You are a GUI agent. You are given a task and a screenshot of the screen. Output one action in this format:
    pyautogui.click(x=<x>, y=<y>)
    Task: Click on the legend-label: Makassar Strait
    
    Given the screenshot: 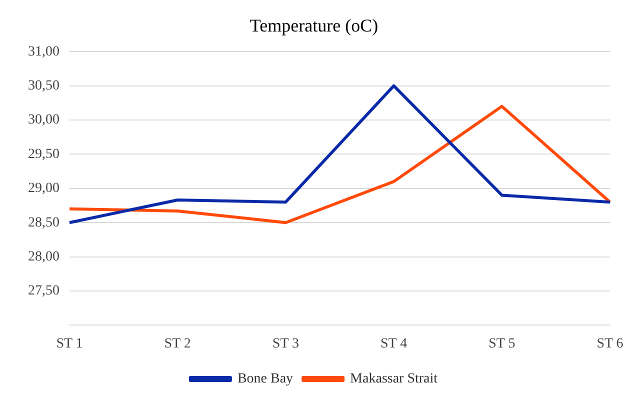 What is the action you would take?
    pyautogui.click(x=394, y=379)
    